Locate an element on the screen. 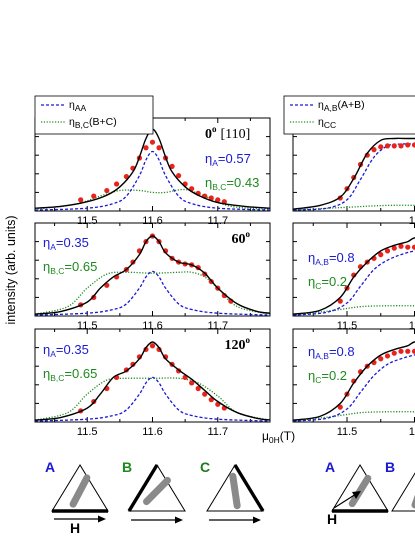 This screenshot has width=415, height=537. legend-right: ηA,B(A+B) ηCC is located at coordinates (349, 115).